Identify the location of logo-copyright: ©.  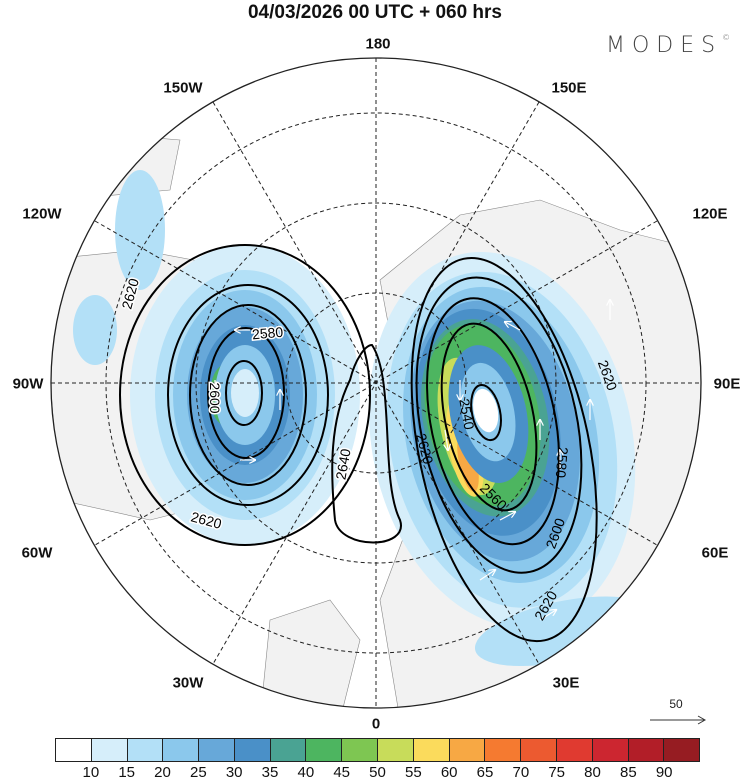
(726, 37).